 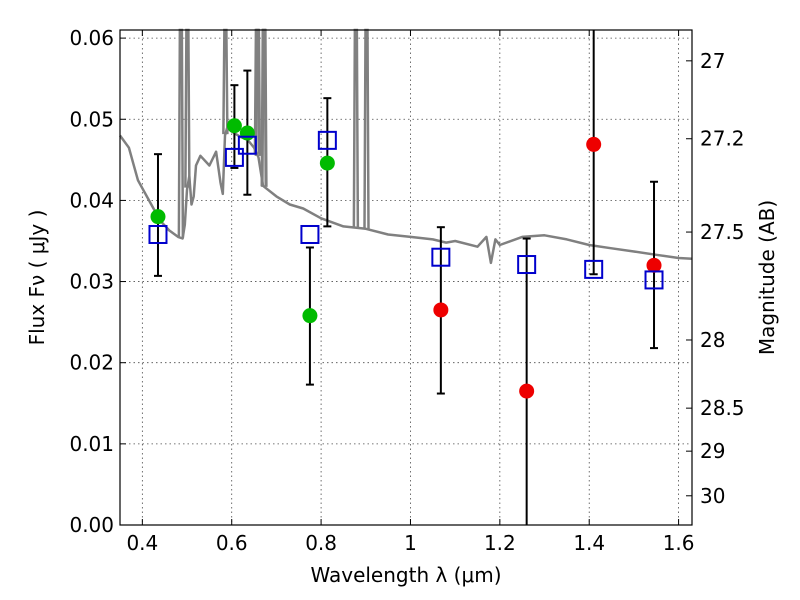 What do you see at coordinates (232, 543) in the screenshot?
I see `x-tick-label: 0.6` at bounding box center [232, 543].